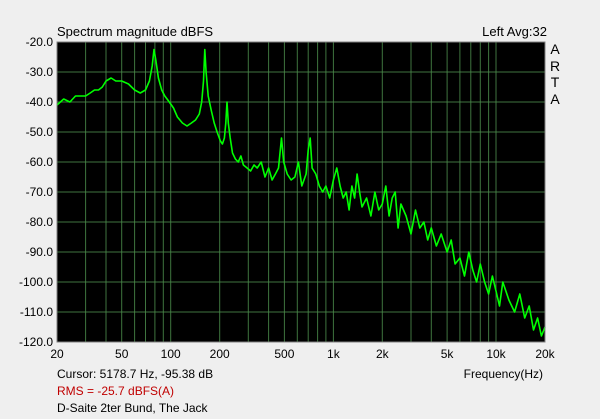  What do you see at coordinates (40, 42) in the screenshot?
I see `y-tick-label: -20.0` at bounding box center [40, 42].